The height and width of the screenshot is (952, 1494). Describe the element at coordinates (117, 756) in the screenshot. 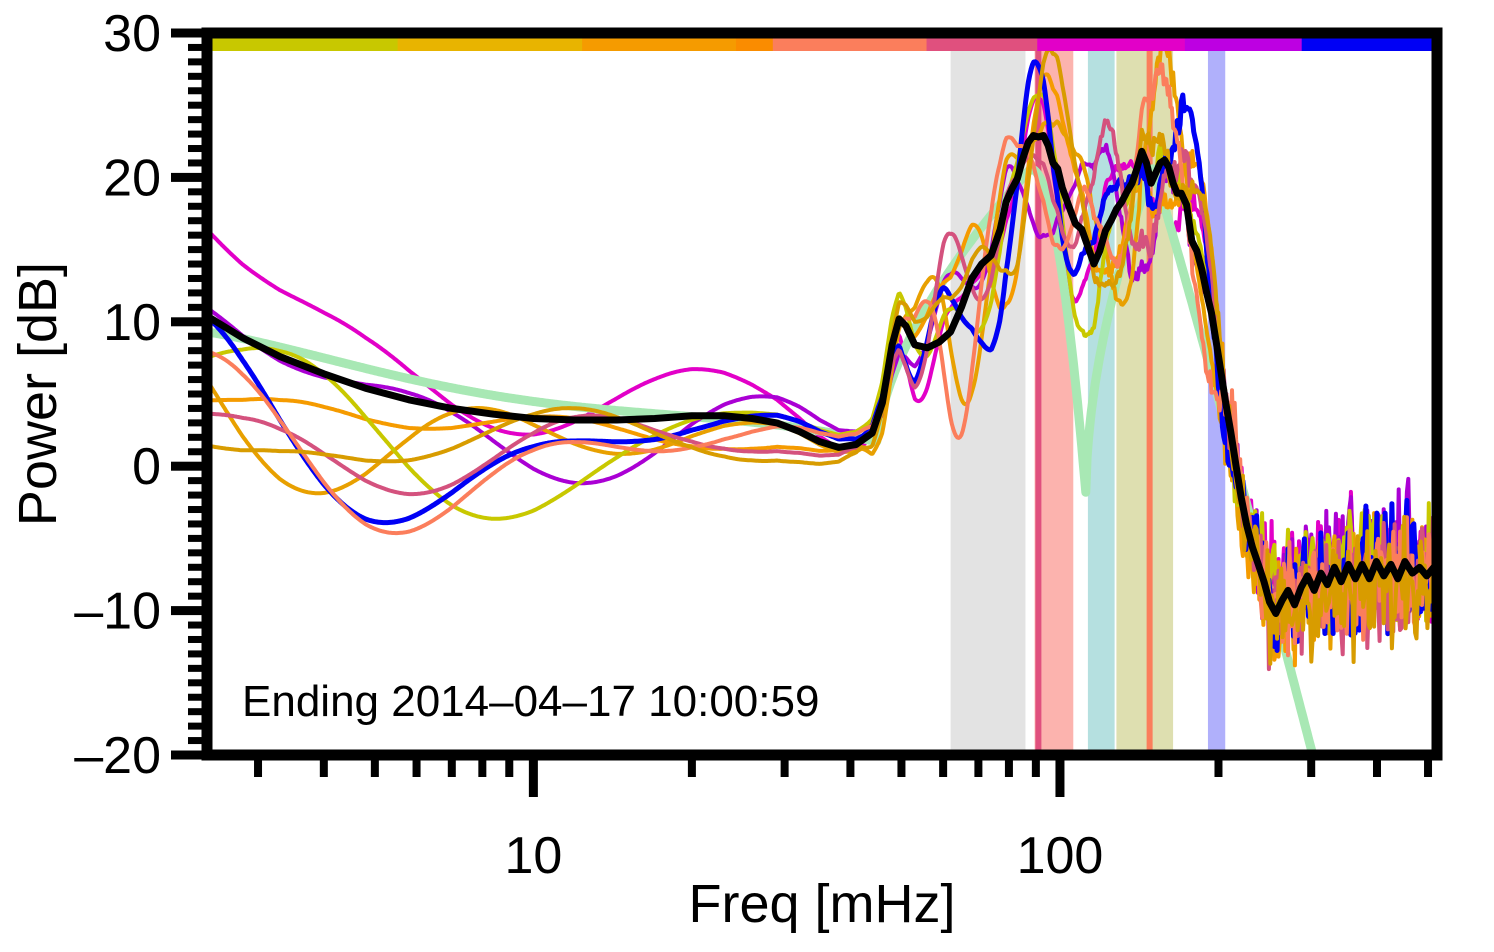

I see `y-tick-label: –20` at that location.